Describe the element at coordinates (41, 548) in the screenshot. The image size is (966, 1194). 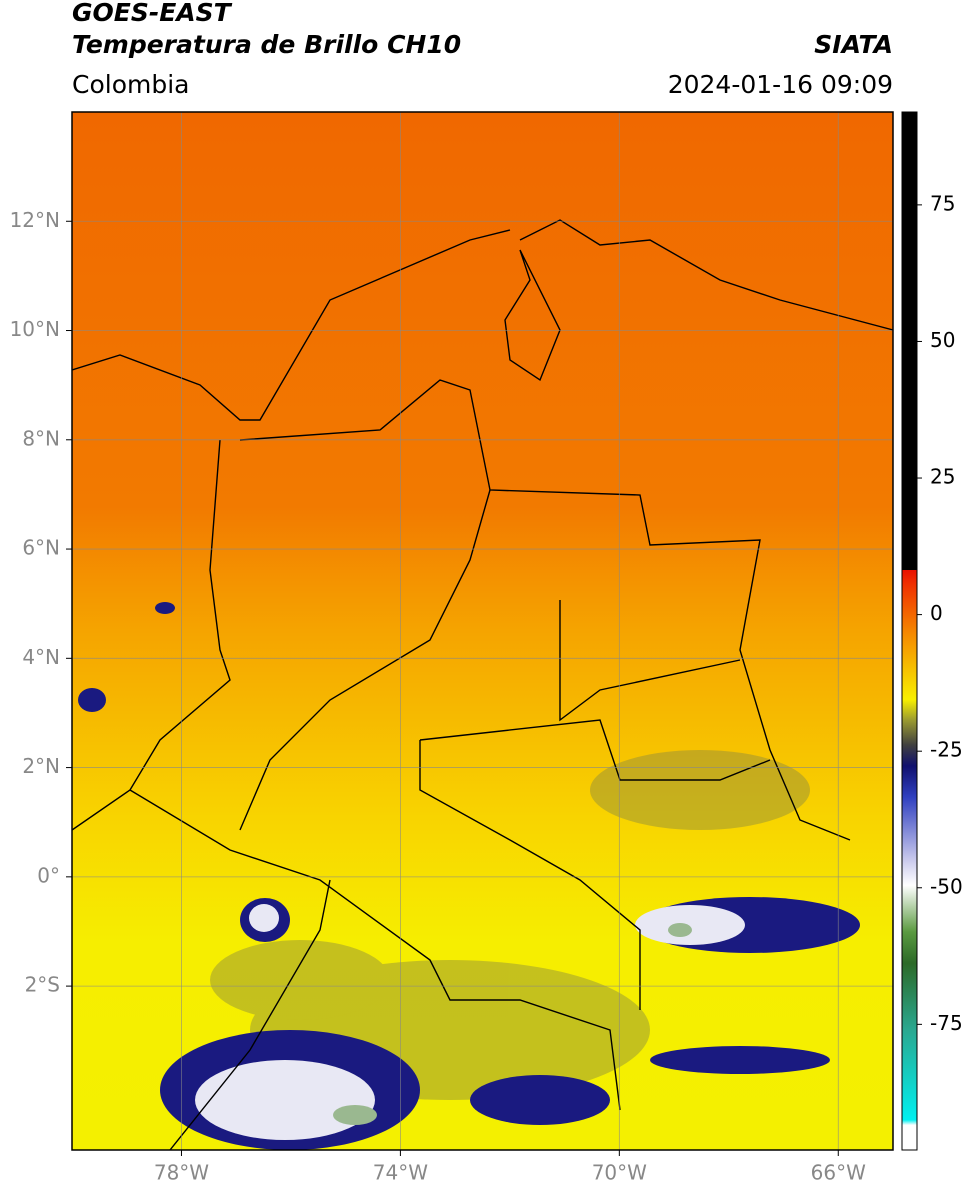
I see `y-tick-label: 6°N` at that location.